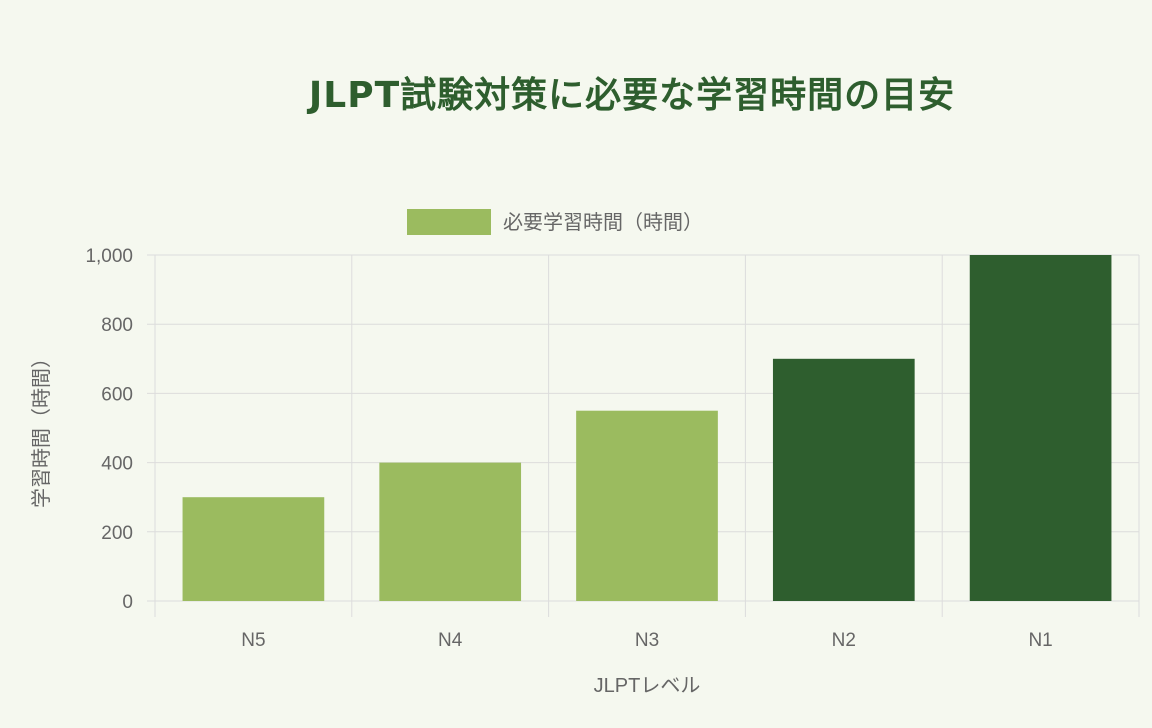 This screenshot has height=728, width=1152. I want to click on x-tick-label: N2, so click(844, 640).